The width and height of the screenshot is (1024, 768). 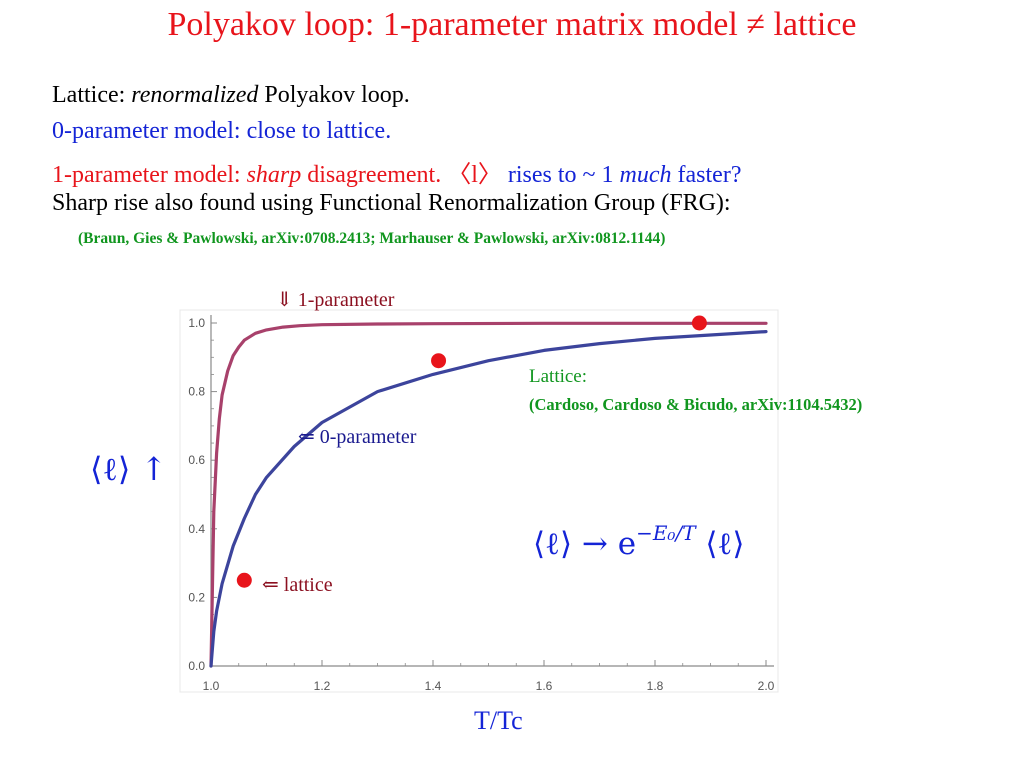 I want to click on lattice-line-pre: Lattice:, so click(x=92, y=95).